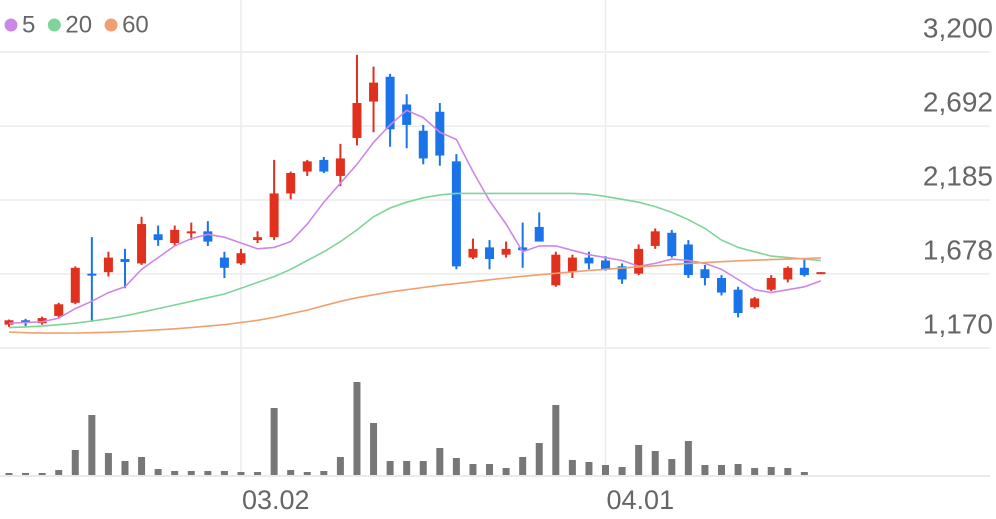 This screenshot has height=519, width=996. I want to click on legend-label: 60, so click(135, 24).